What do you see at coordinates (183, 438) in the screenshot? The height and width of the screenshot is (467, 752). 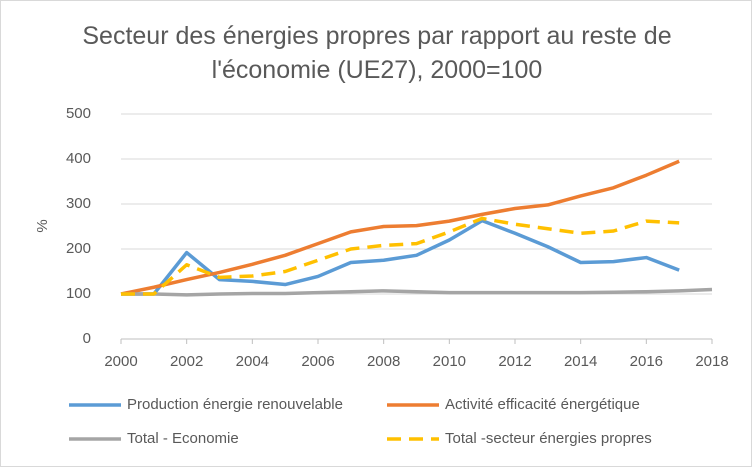 I see `legend-label: Total - Economie` at bounding box center [183, 438].